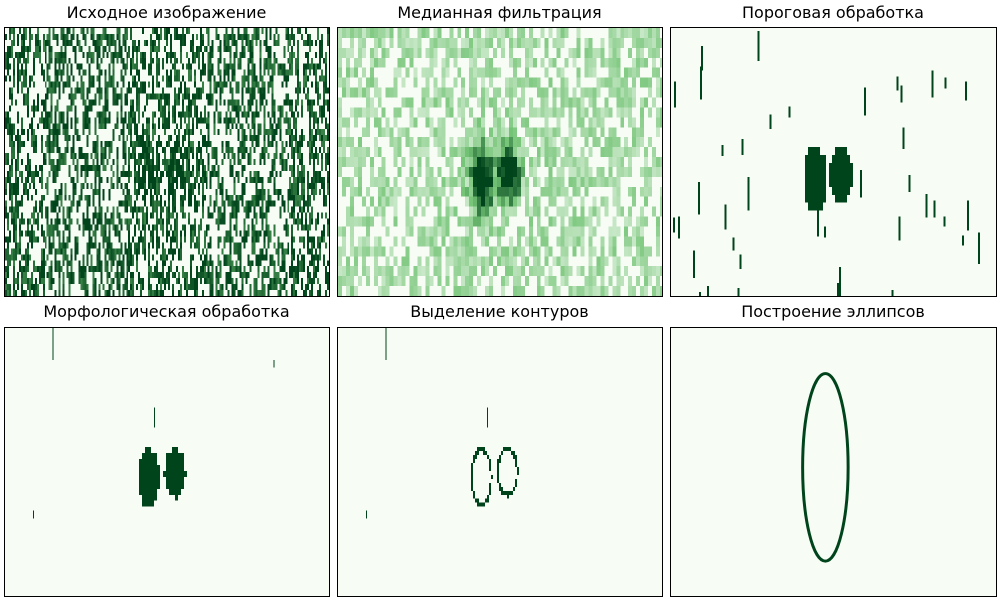 The height and width of the screenshot is (600, 1000). I want to click on heatmap-plot-original, so click(167, 162).